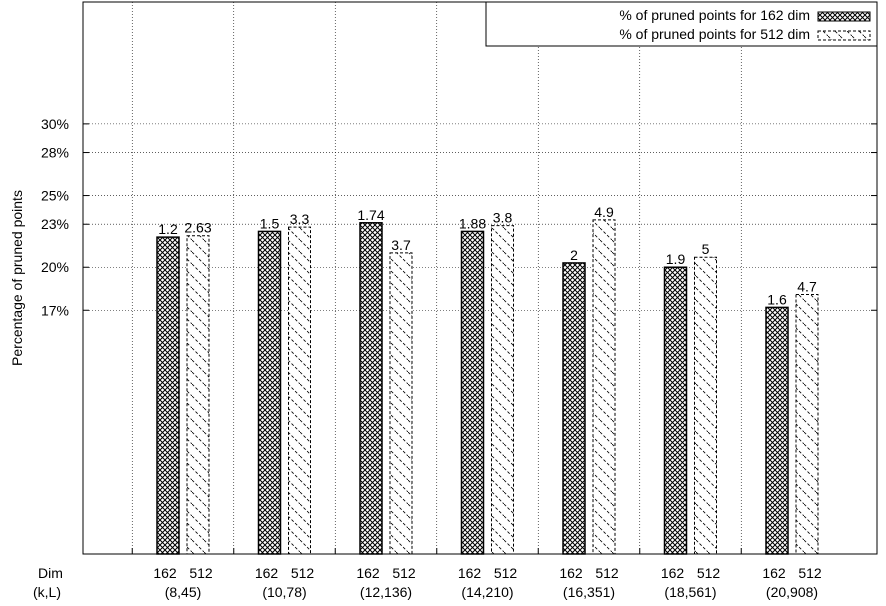 This screenshot has width=886, height=606. I want to click on legend-box, so click(681, 24).